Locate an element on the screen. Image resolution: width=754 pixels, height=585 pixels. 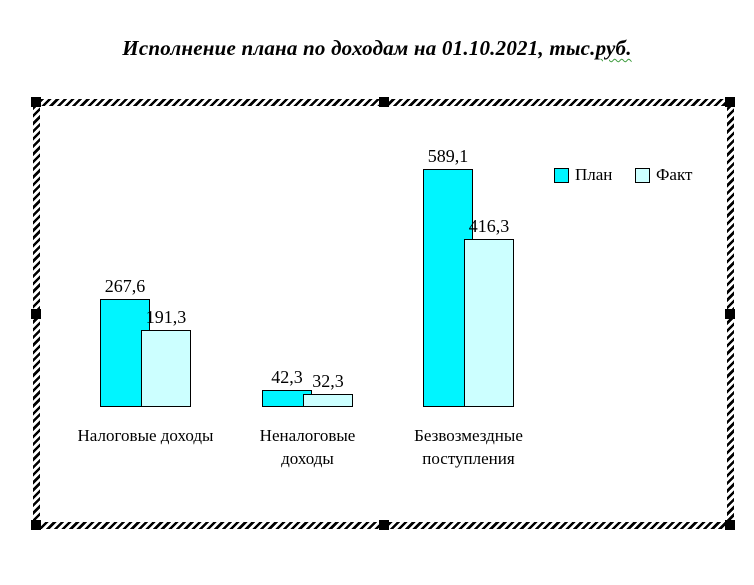
category-label-2: Неналоговые доходы is located at coordinates (307, 447).